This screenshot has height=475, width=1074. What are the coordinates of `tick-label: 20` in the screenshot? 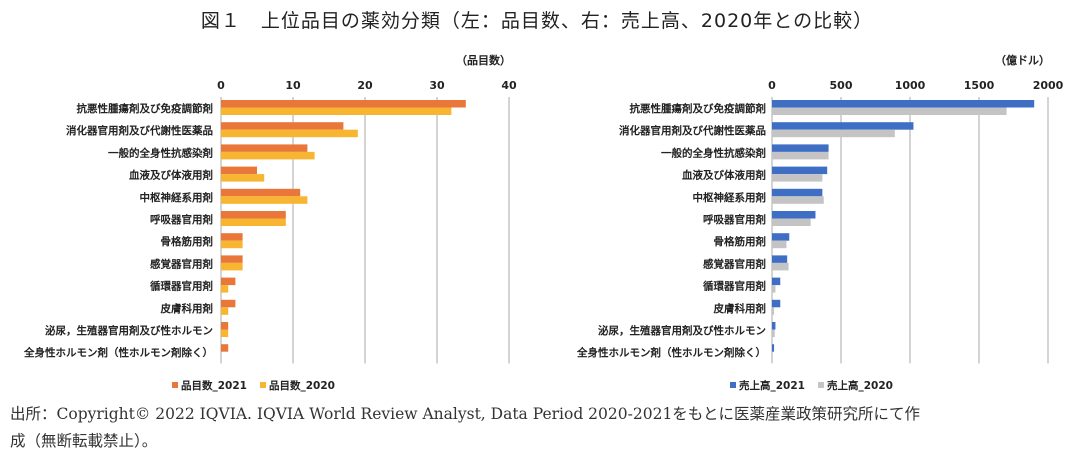 It's located at (365, 85).